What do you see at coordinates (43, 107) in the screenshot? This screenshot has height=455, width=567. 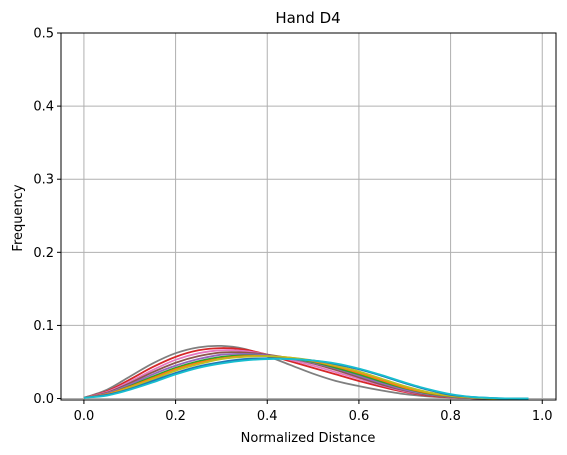 I see `y-tick-label: 0.4` at bounding box center [43, 107].